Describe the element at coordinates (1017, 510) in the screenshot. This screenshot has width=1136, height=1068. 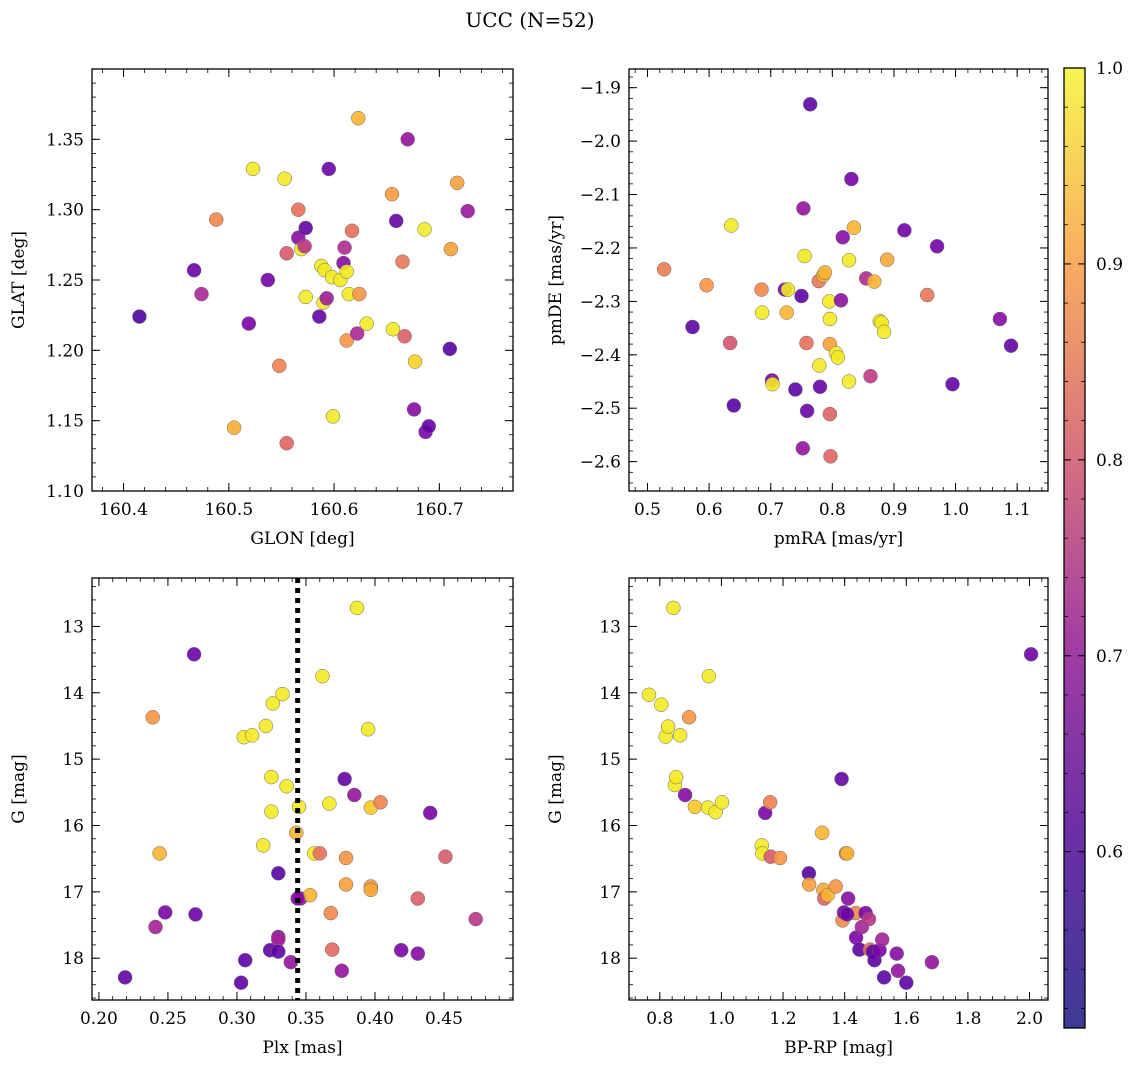
I see `x-tick-label: 1.1` at that location.